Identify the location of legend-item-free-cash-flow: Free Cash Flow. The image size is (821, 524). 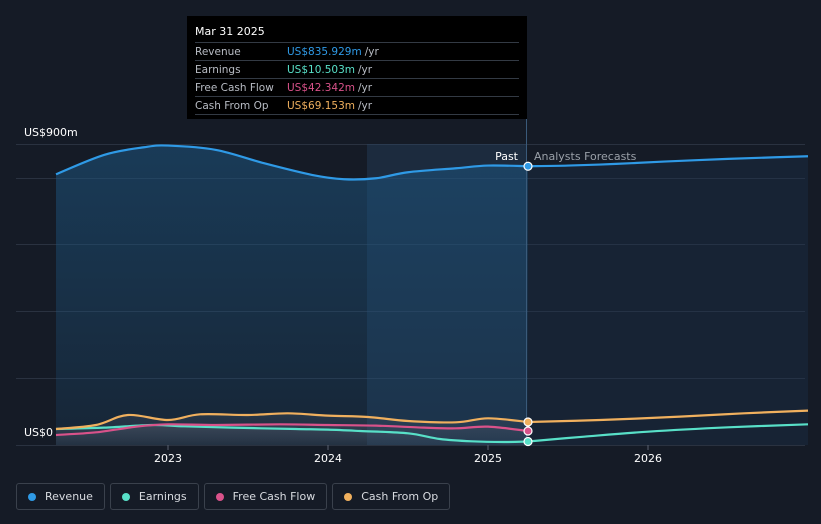
(265, 496).